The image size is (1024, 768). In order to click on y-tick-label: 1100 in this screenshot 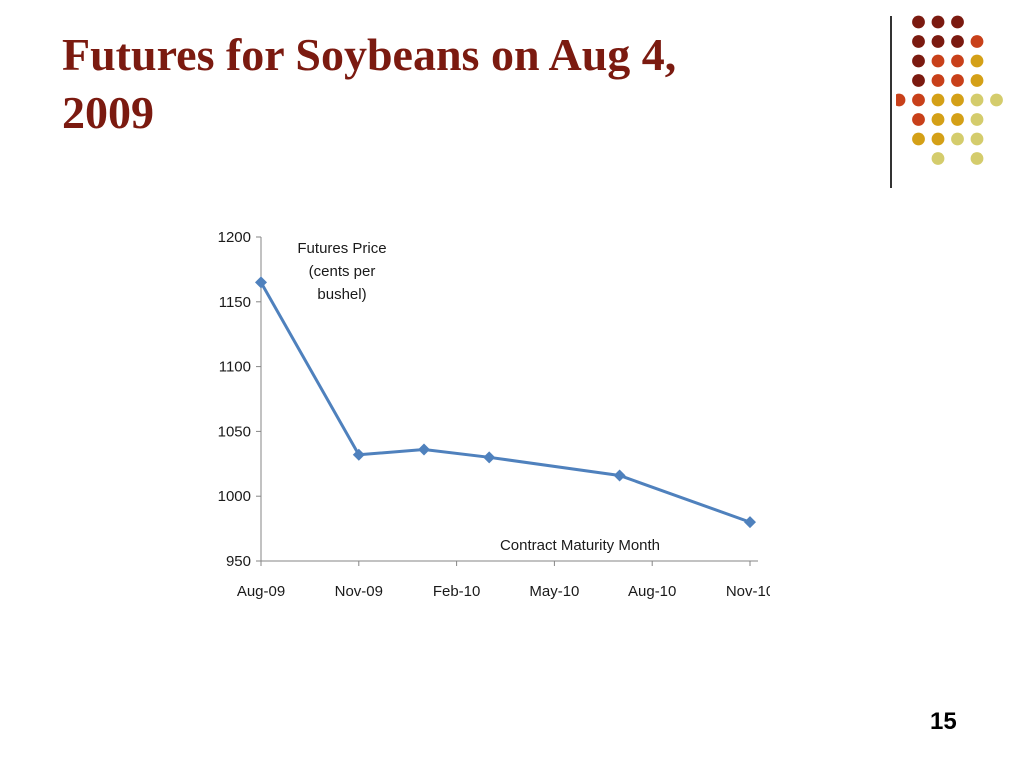, I will do `click(235, 367)`.